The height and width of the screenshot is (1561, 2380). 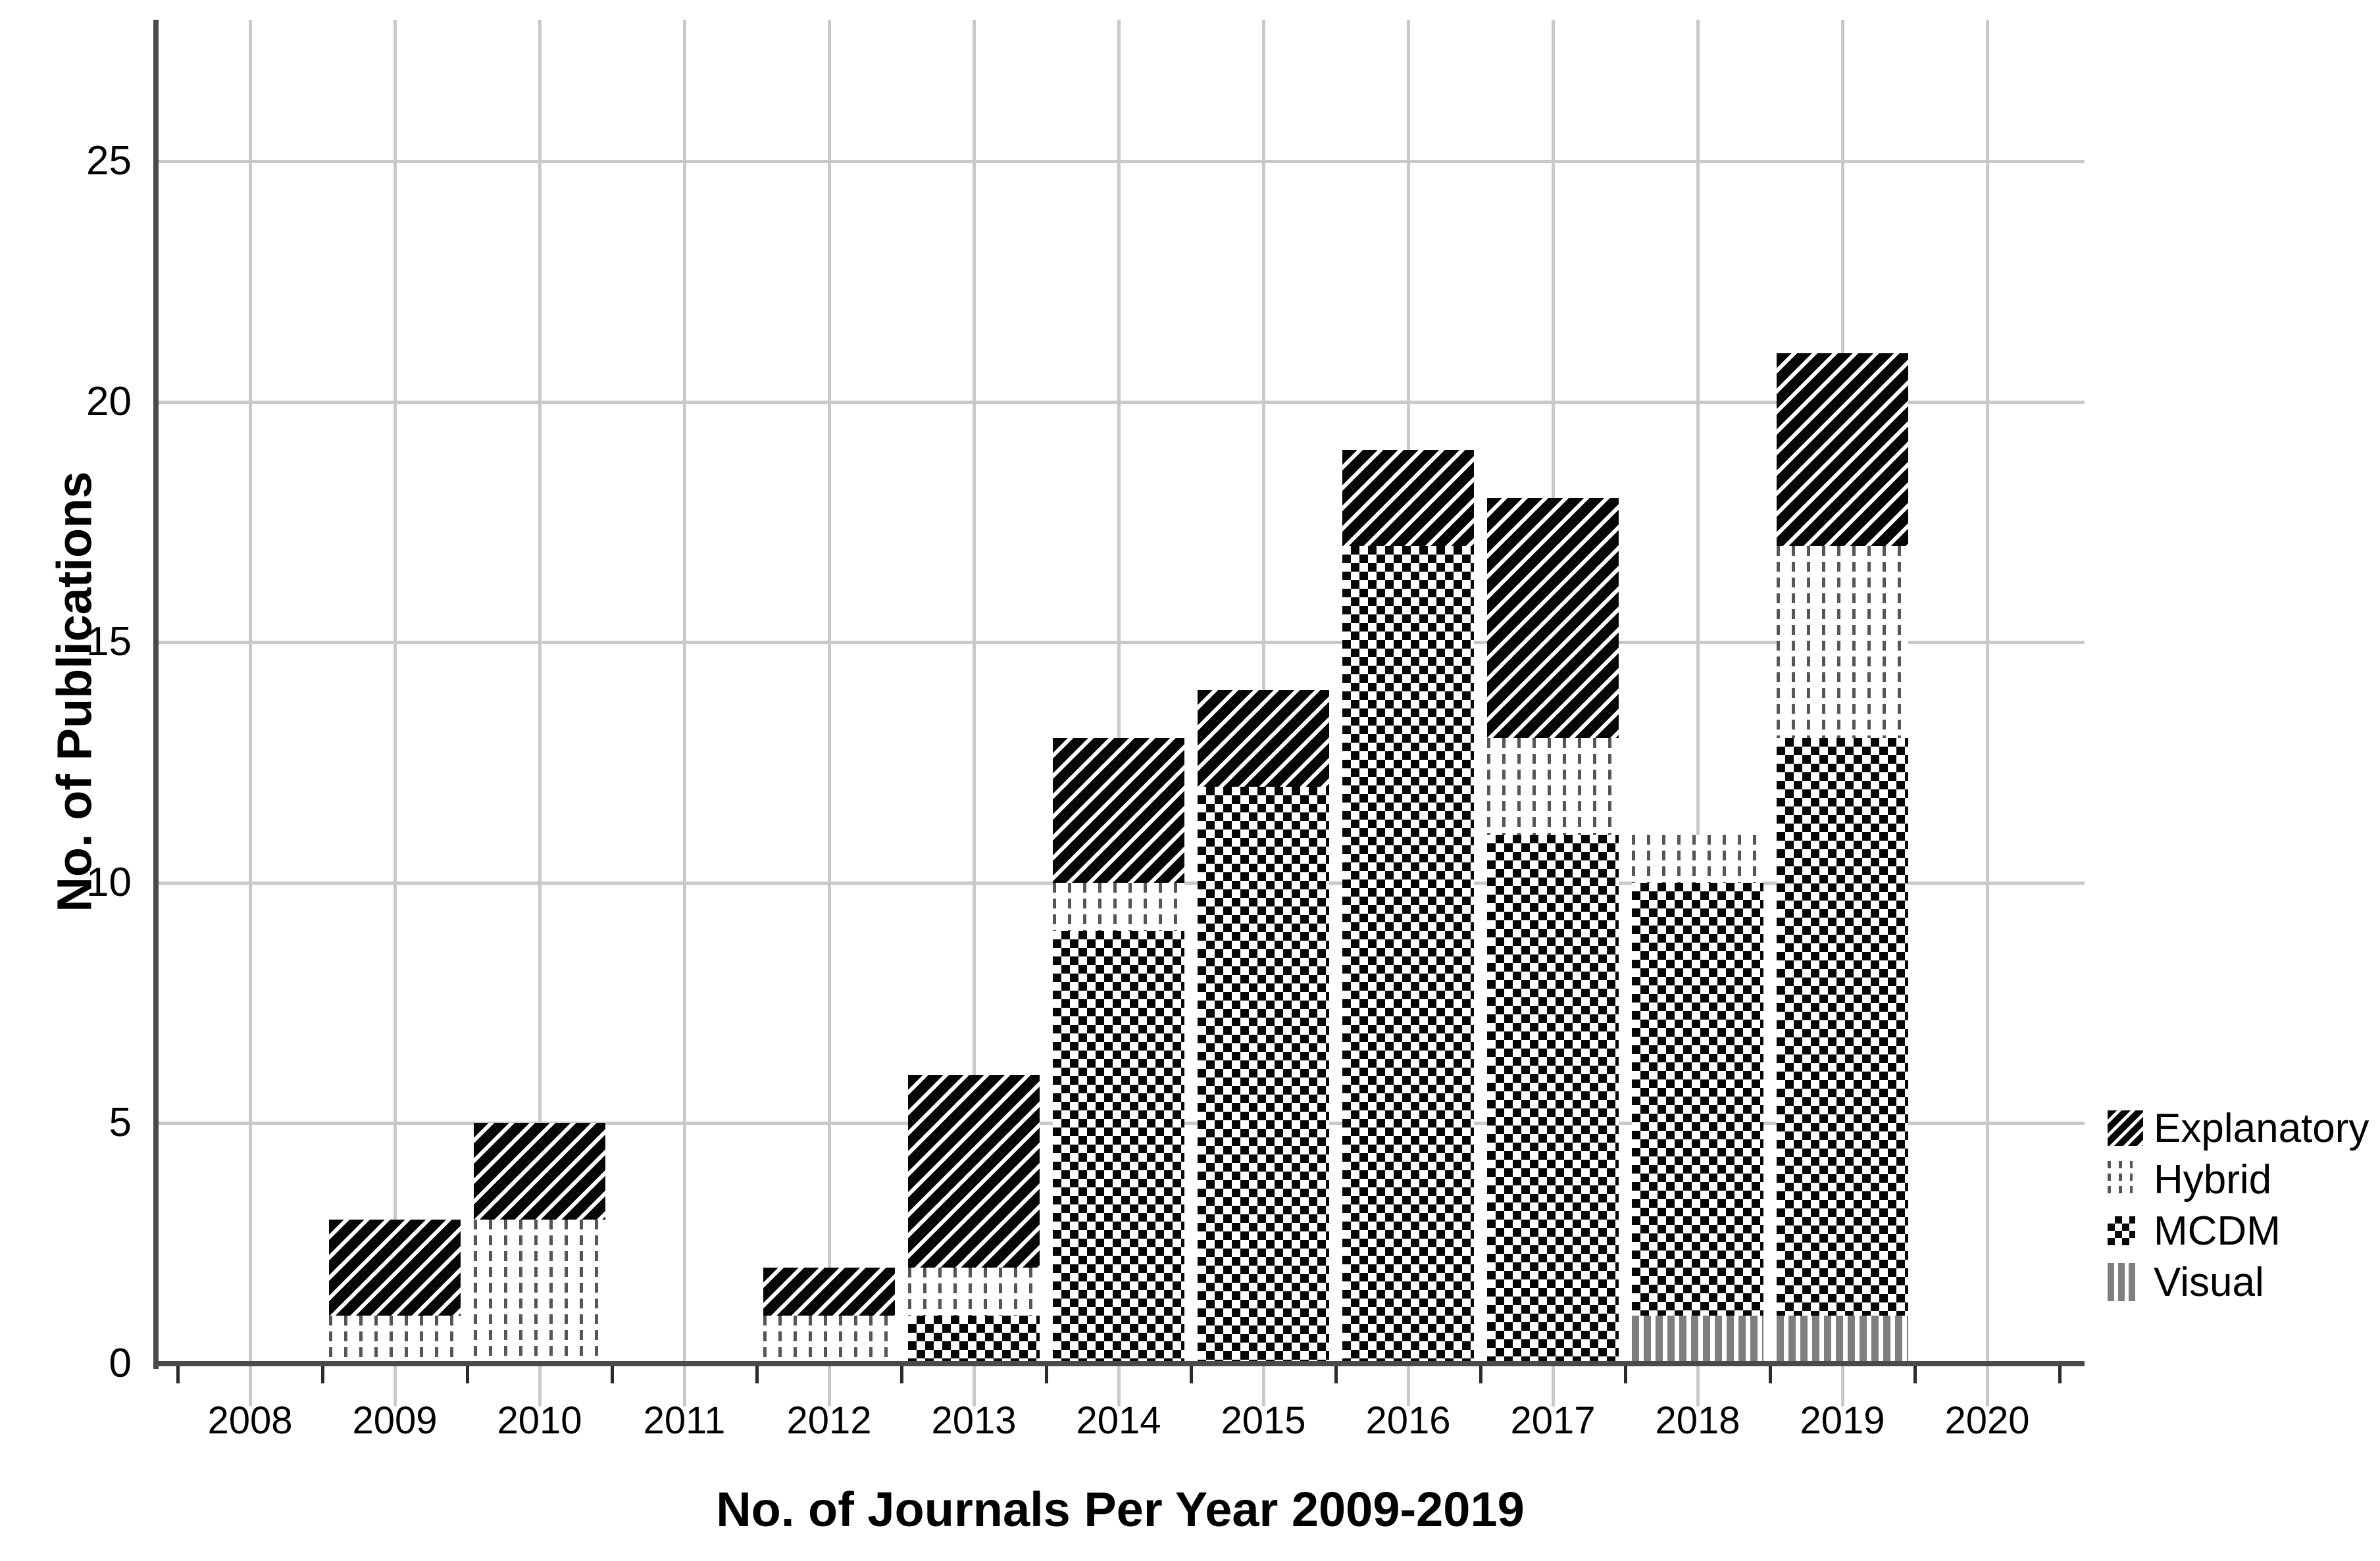 What do you see at coordinates (539, 1420) in the screenshot?
I see `x-tick-label: 2010` at bounding box center [539, 1420].